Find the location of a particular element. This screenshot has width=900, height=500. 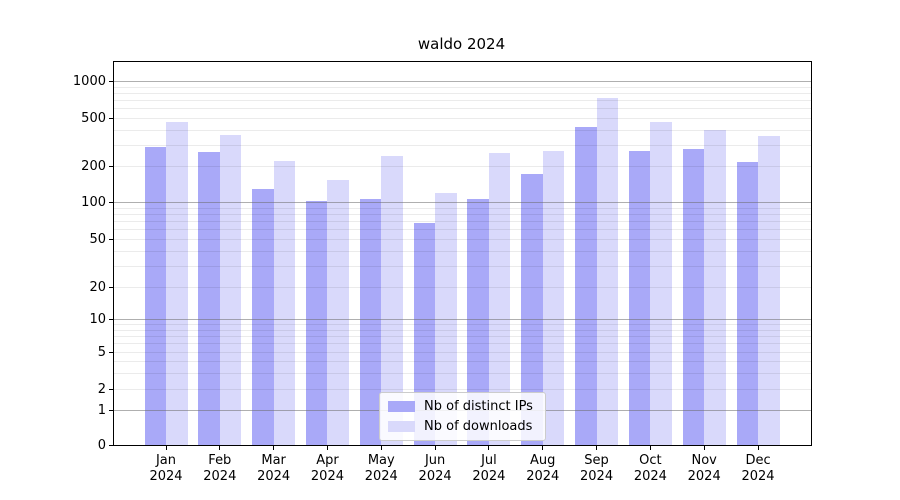

legend-label-downloads: Nb of downloads is located at coordinates (478, 426).